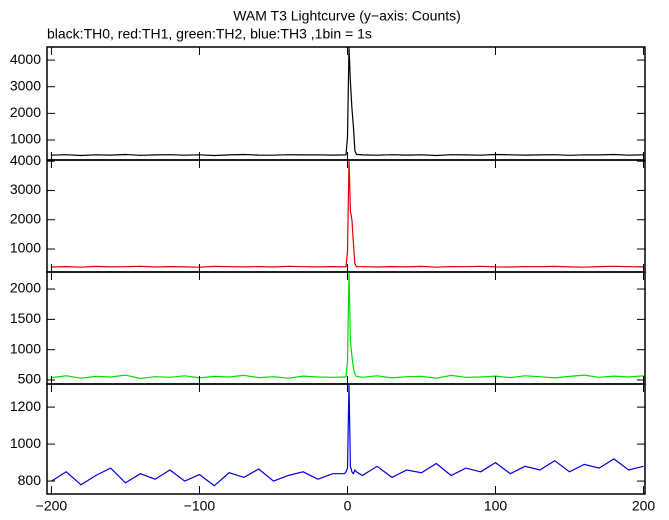  Describe the element at coordinates (30, 379) in the screenshot. I see `y-tick-label: 500` at that location.